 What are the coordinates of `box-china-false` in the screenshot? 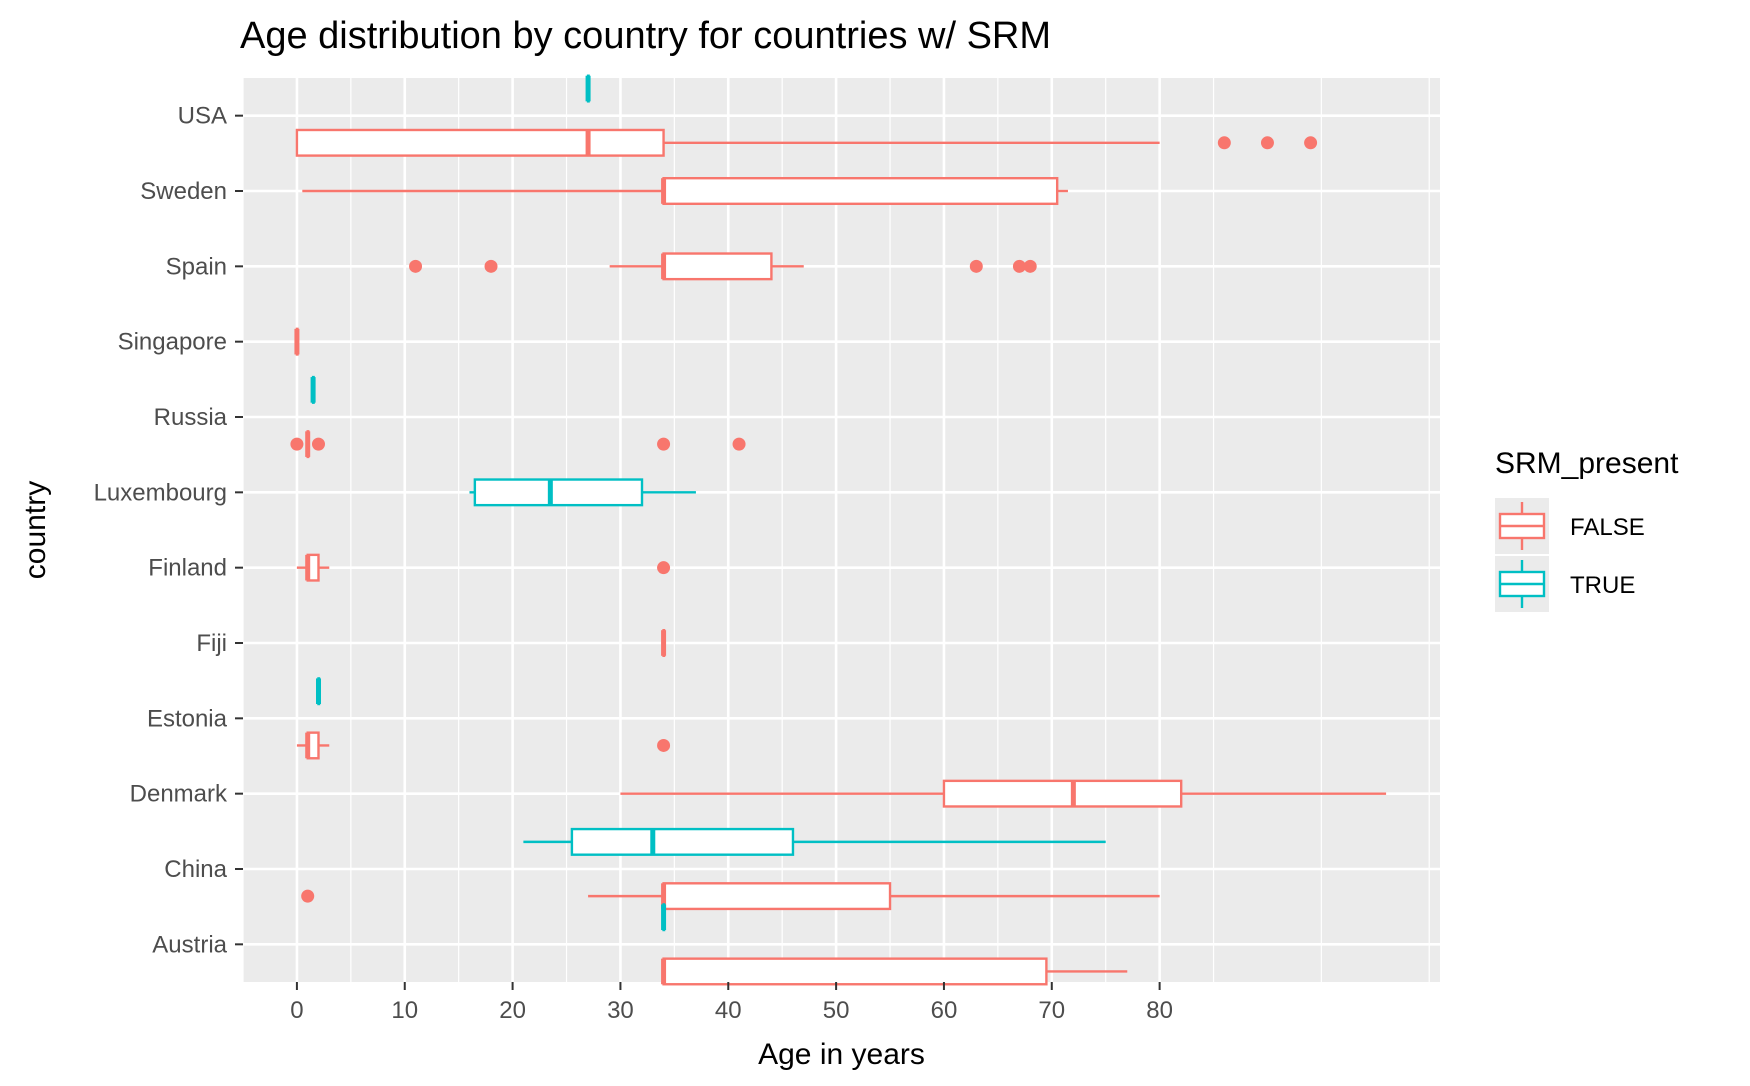 It's located at (730, 896).